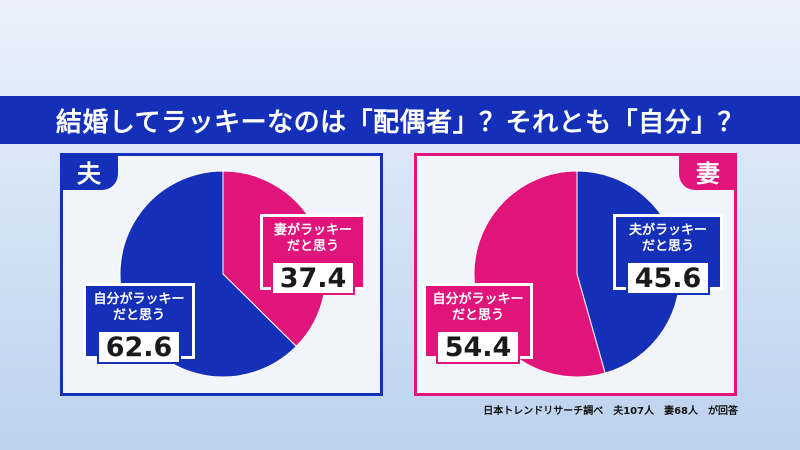 Image resolution: width=800 pixels, height=450 pixels. Describe the element at coordinates (668, 278) in the screenshot. I see `slice-value: 45.6` at that location.